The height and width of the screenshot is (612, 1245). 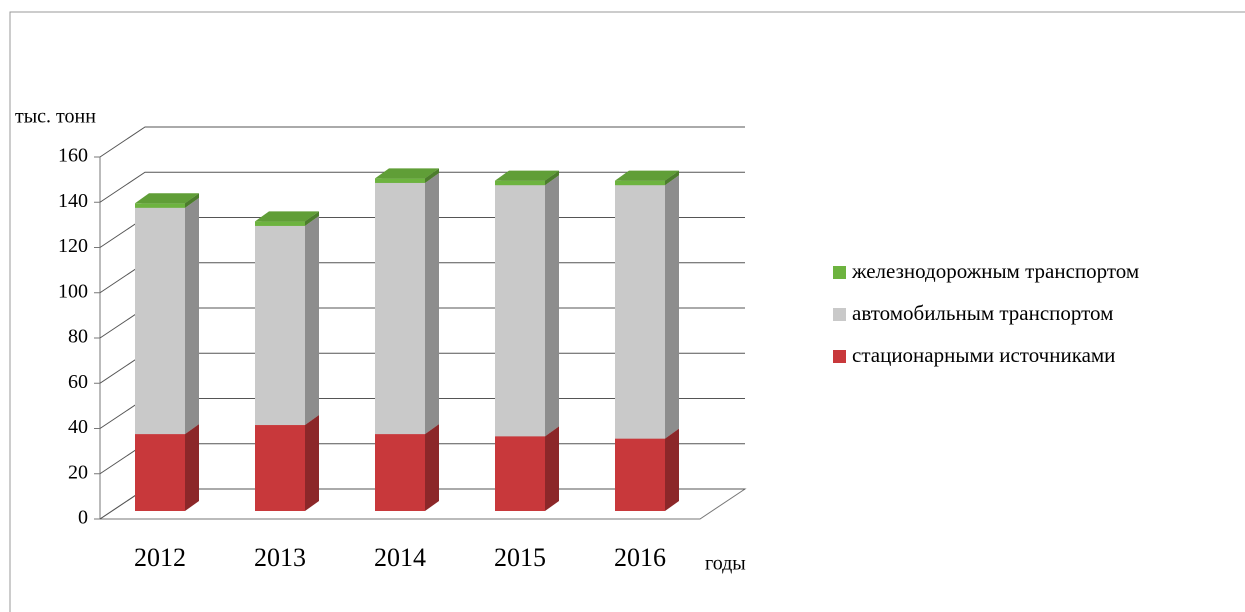 What do you see at coordinates (83, 518) in the screenshot?
I see `y-tick-label: 0` at bounding box center [83, 518].